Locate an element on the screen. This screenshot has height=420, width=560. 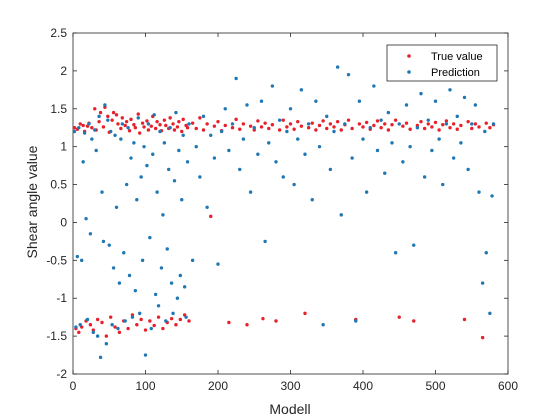
y-tick-label: -1 is located at coordinates (61, 298).